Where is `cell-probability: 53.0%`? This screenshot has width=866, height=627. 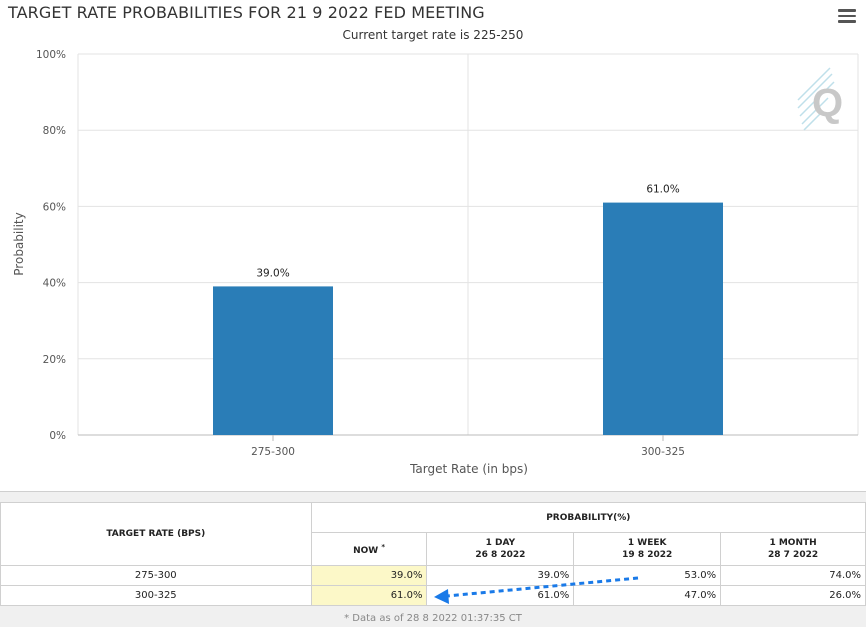 cell-probability: 53.0% is located at coordinates (647, 575).